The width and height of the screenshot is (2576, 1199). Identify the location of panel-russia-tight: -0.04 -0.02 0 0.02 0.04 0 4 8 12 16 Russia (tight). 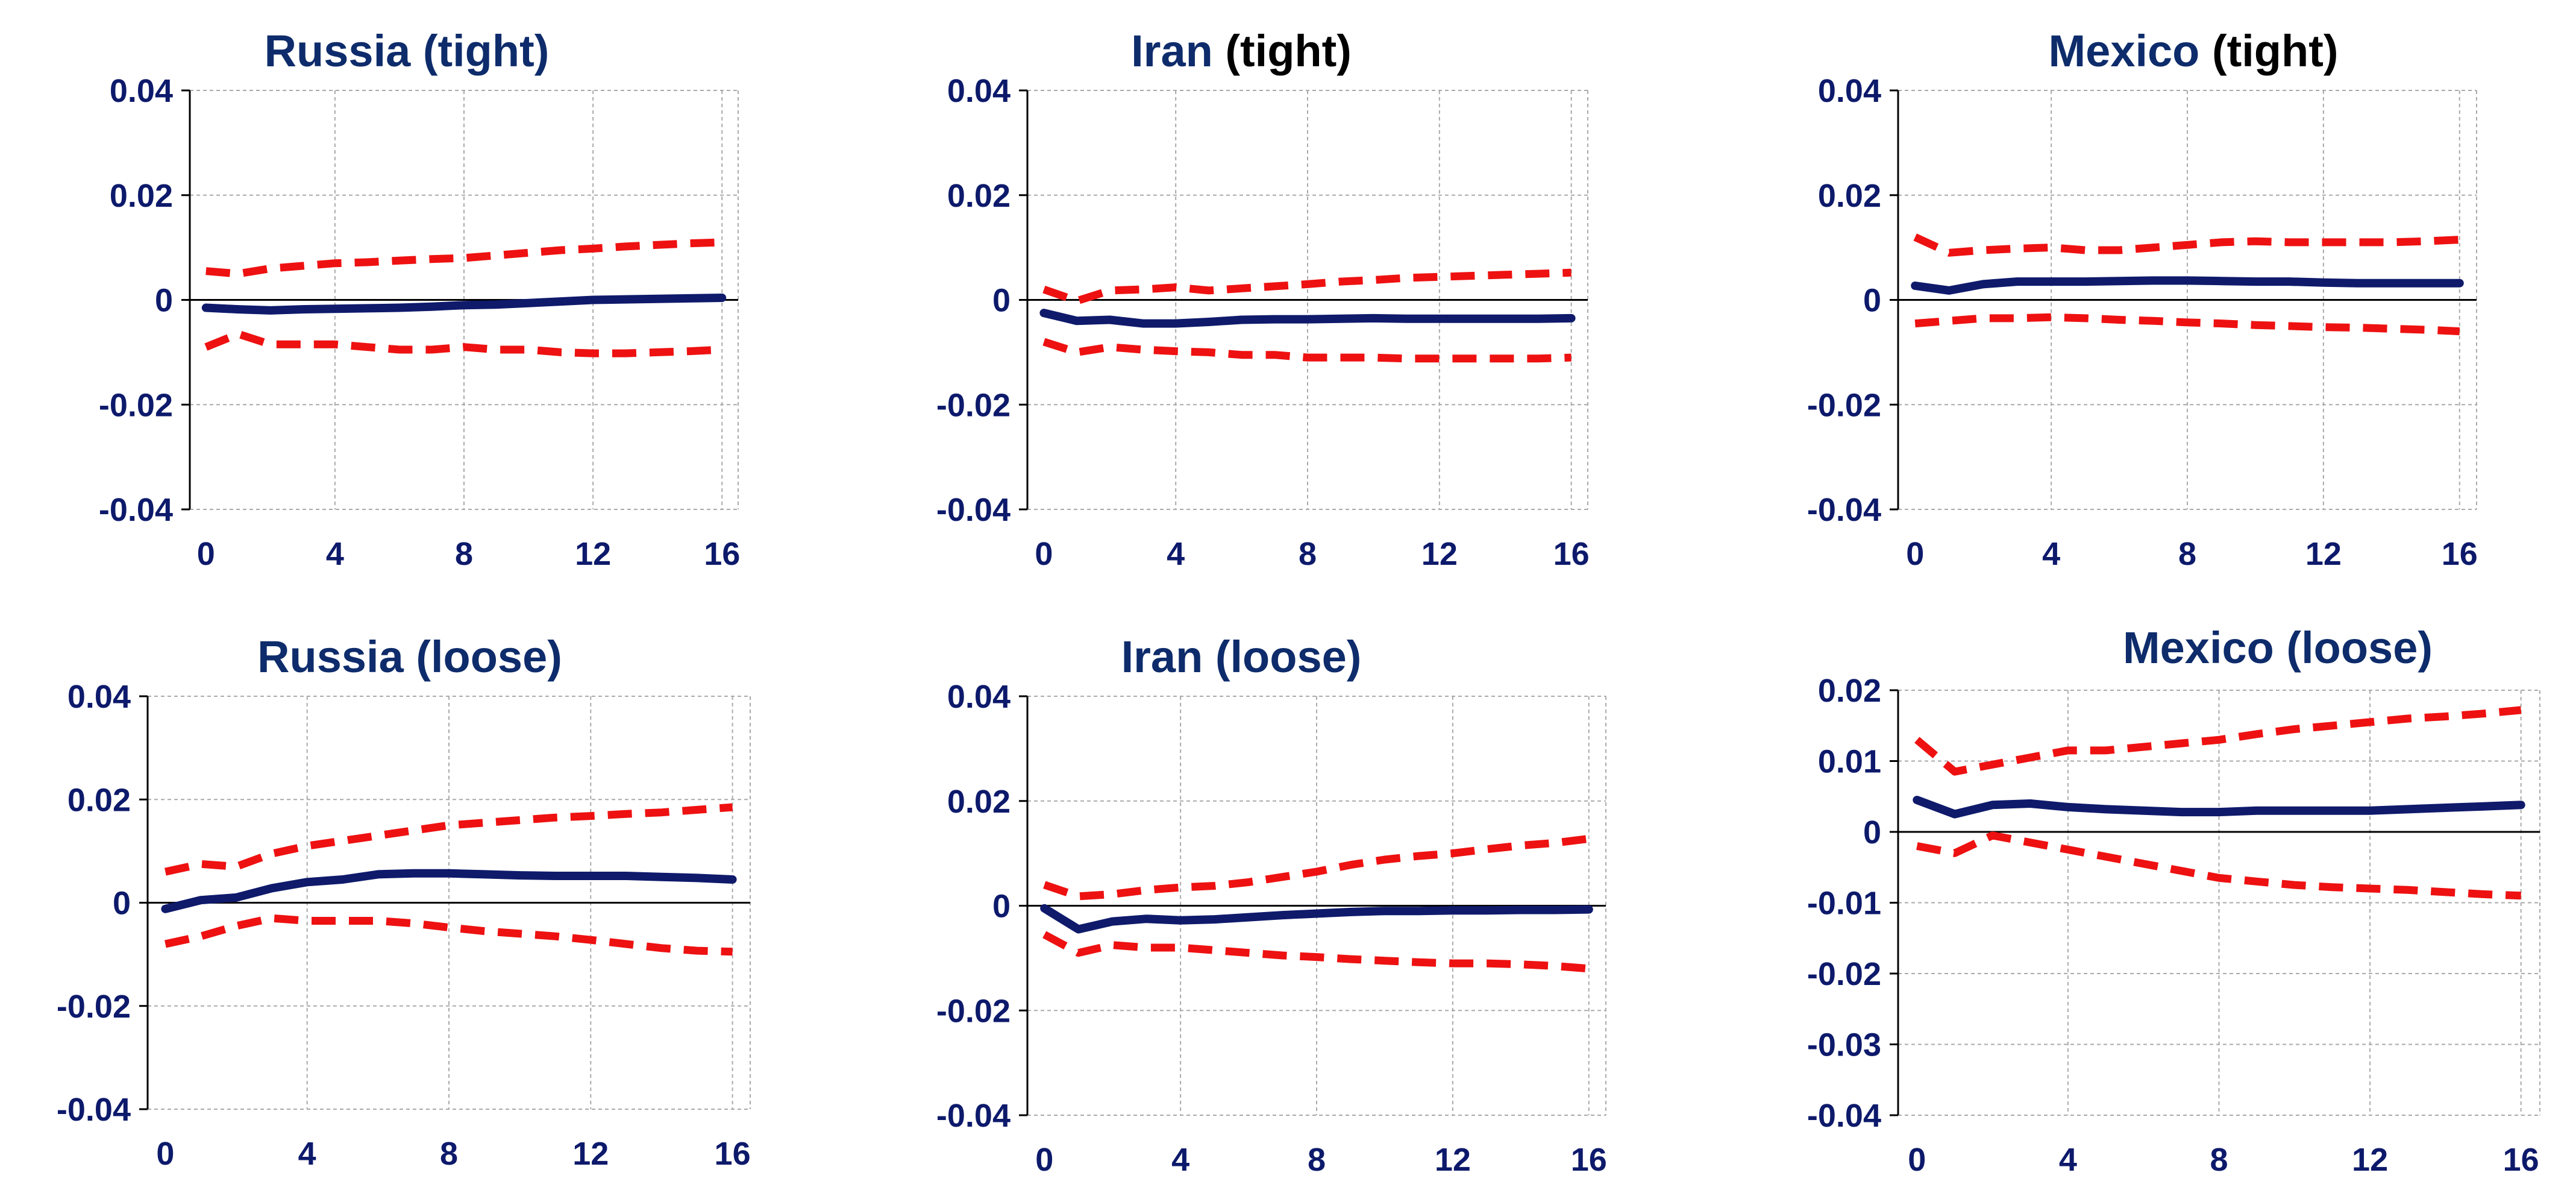
(419, 299).